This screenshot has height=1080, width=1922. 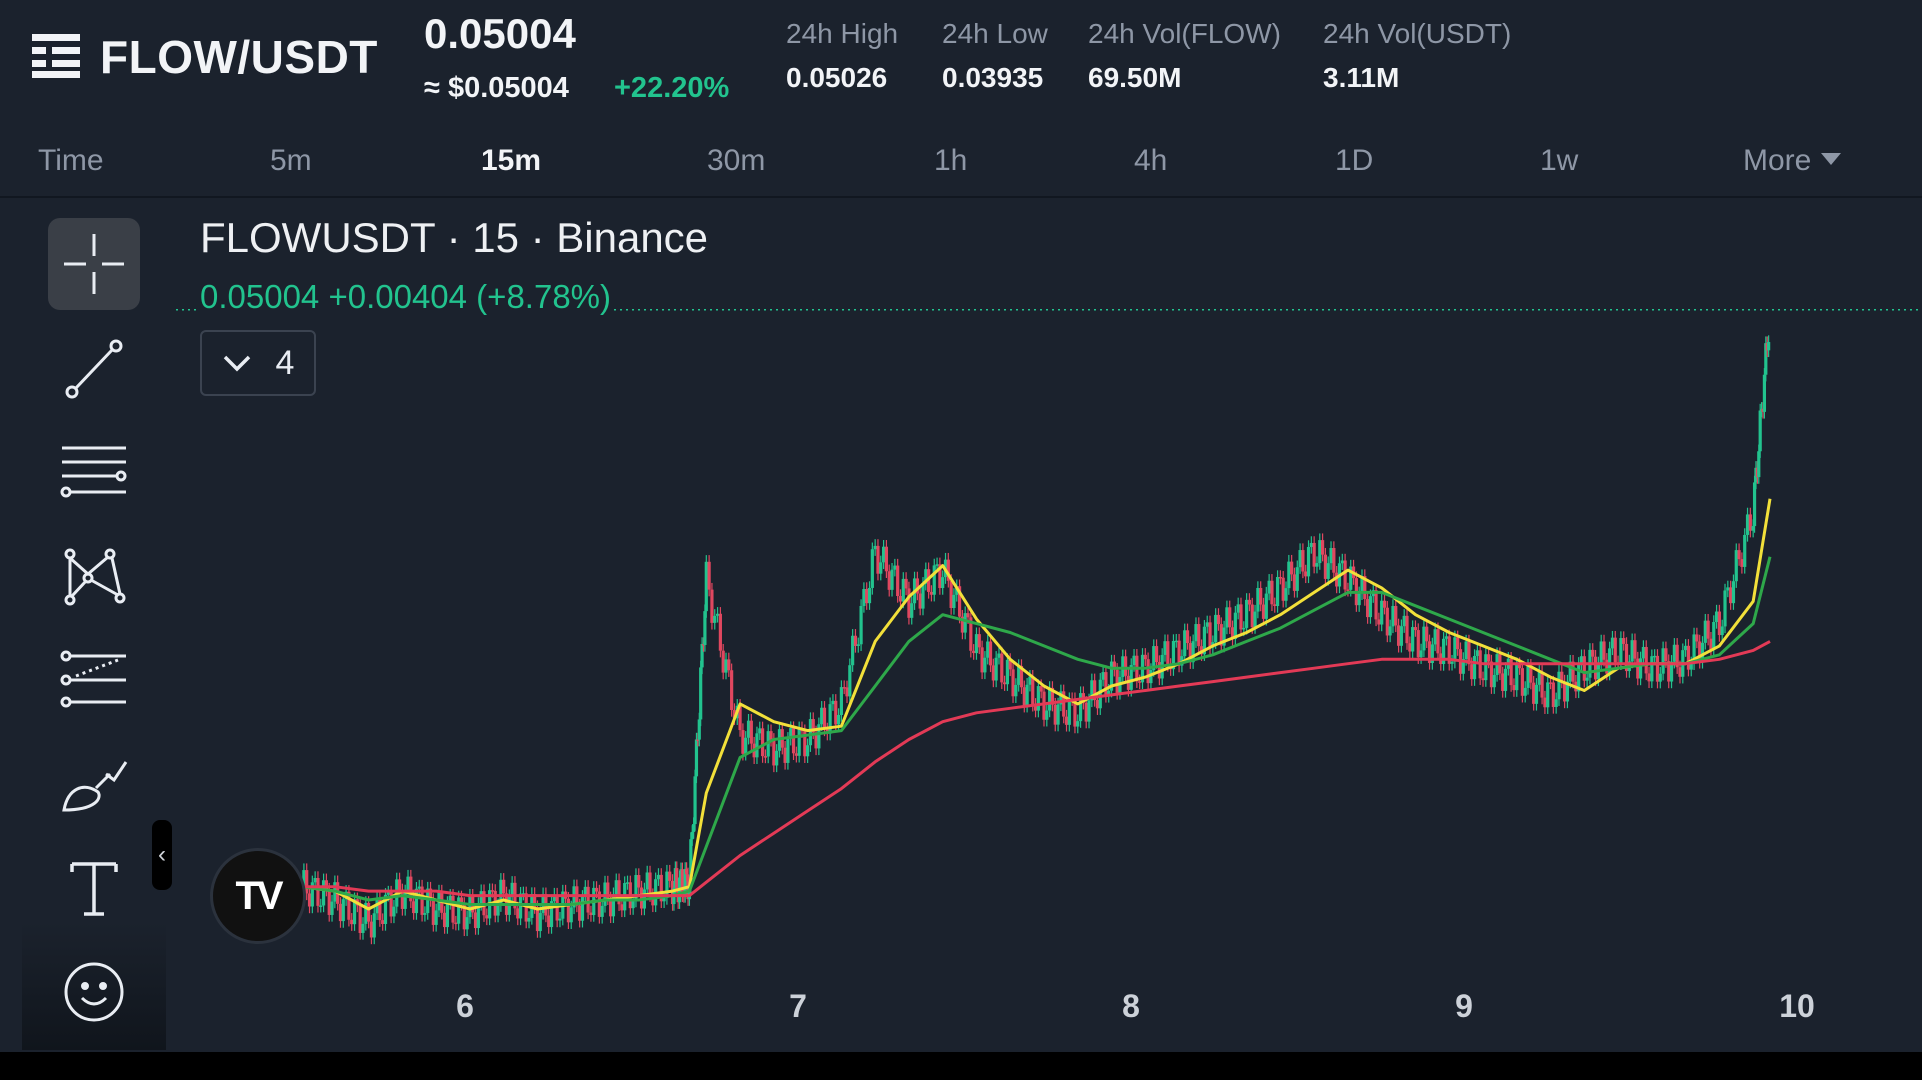 I want to click on x-axis-tick: 6, so click(x=465, y=1006).